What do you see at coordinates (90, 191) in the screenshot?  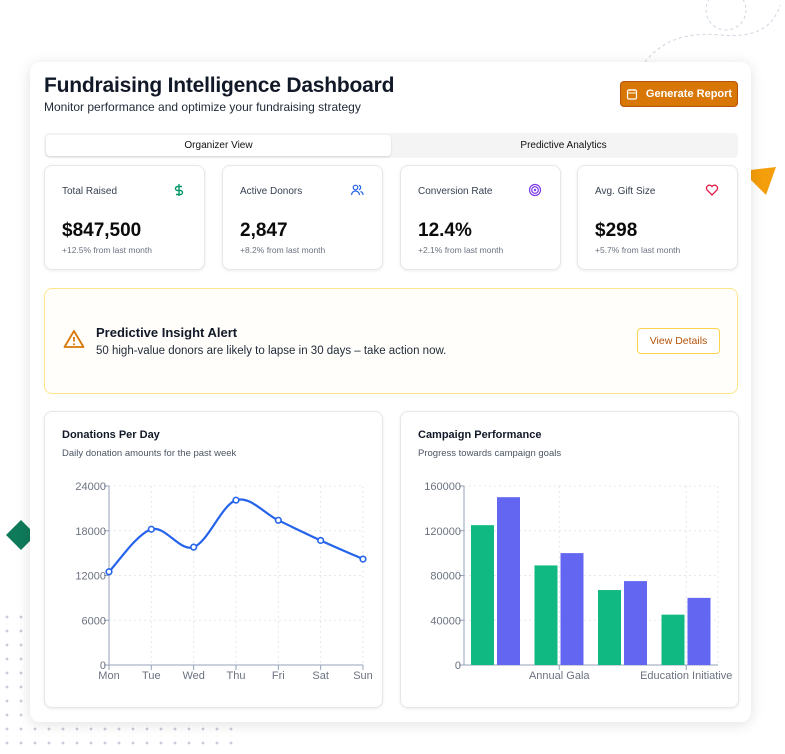 I see `kpi-label: Total Raised` at bounding box center [90, 191].